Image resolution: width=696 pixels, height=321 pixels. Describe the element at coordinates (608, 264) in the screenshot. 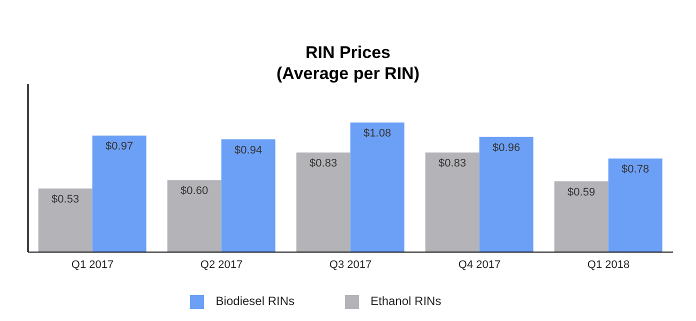

I see `x-tick-label: Q1 2018` at that location.